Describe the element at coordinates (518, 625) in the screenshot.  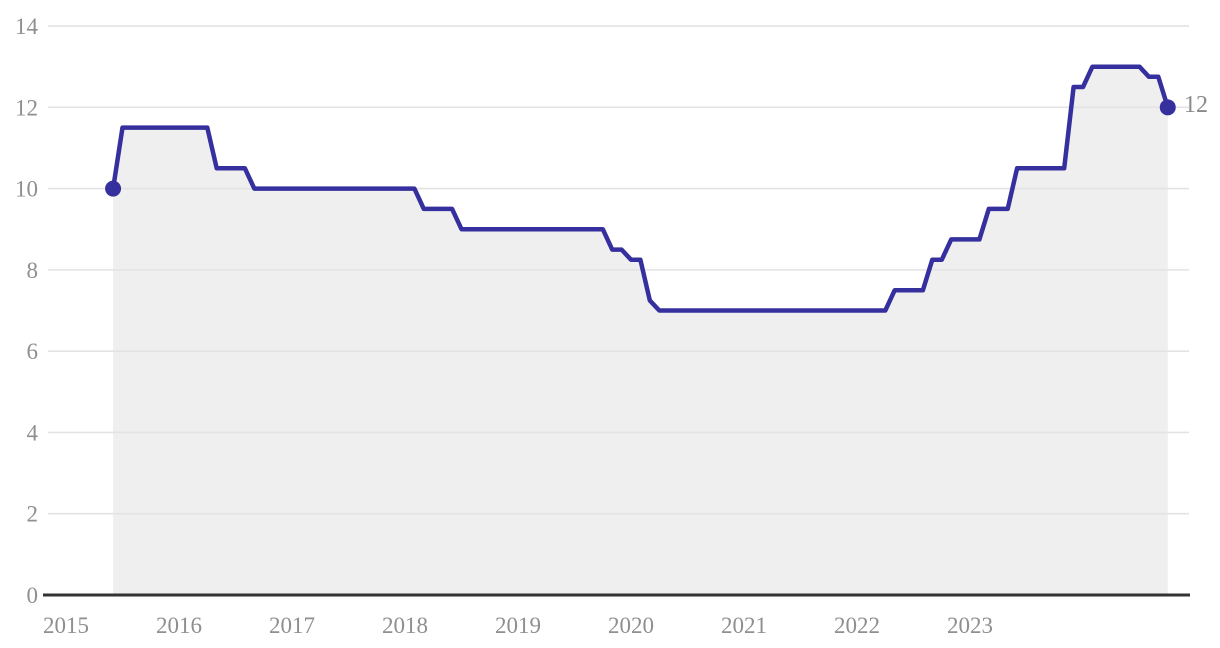
I see `x-tick-label-2019: 2019` at that location.